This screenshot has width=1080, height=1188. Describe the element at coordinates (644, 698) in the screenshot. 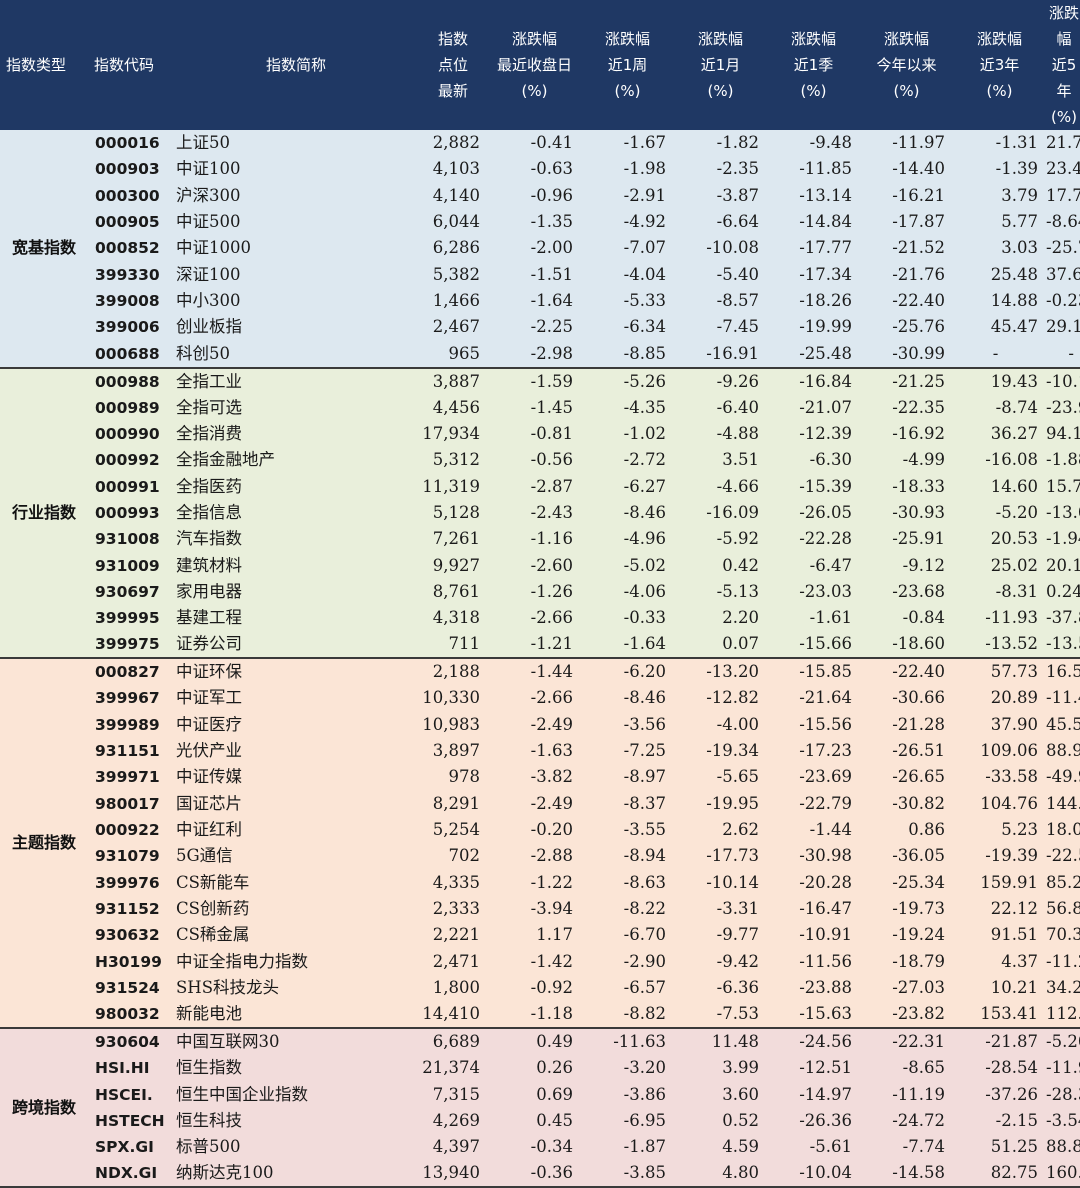

I see `change-1w-cell: -8.46` at that location.